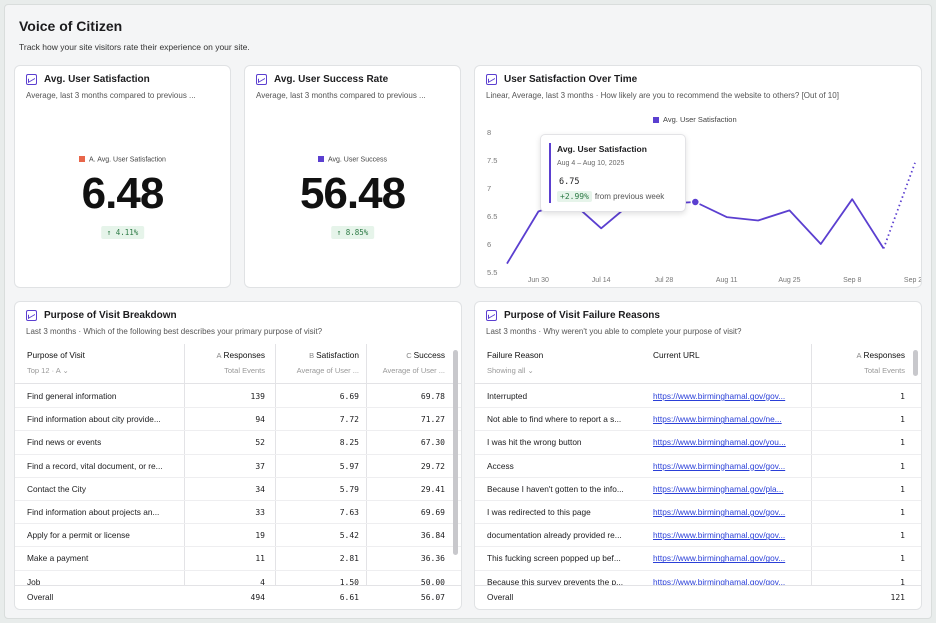 Image resolution: width=936 pixels, height=623 pixels. I want to click on legend-label: Avg. User Satisfaction, so click(700, 119).